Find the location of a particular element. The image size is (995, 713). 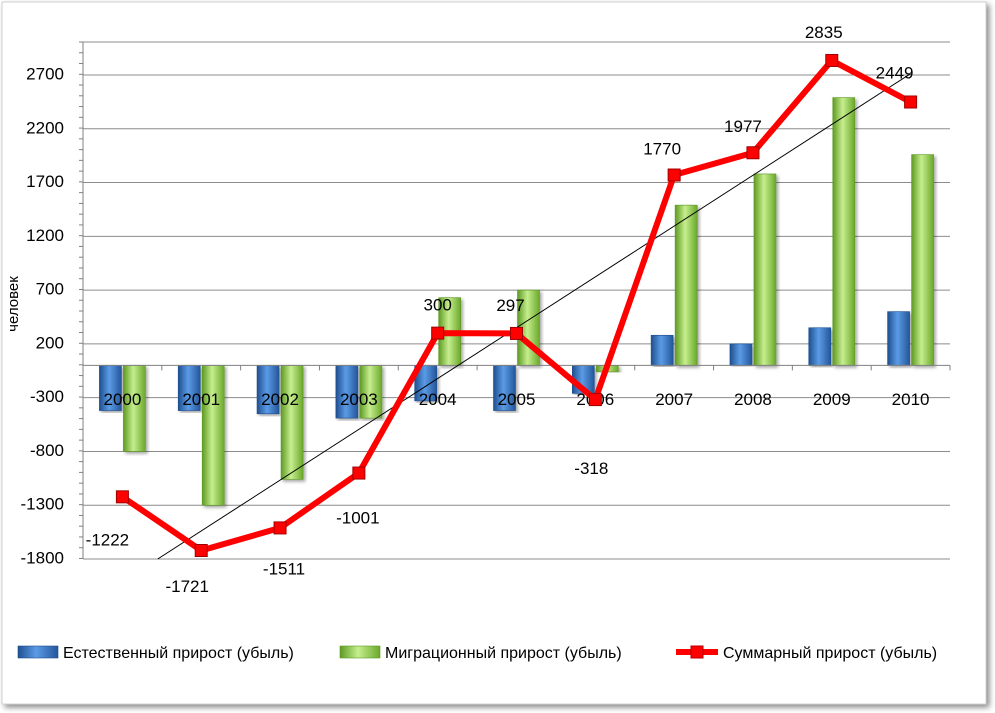

x-tick-label: 2004 is located at coordinates (438, 399).